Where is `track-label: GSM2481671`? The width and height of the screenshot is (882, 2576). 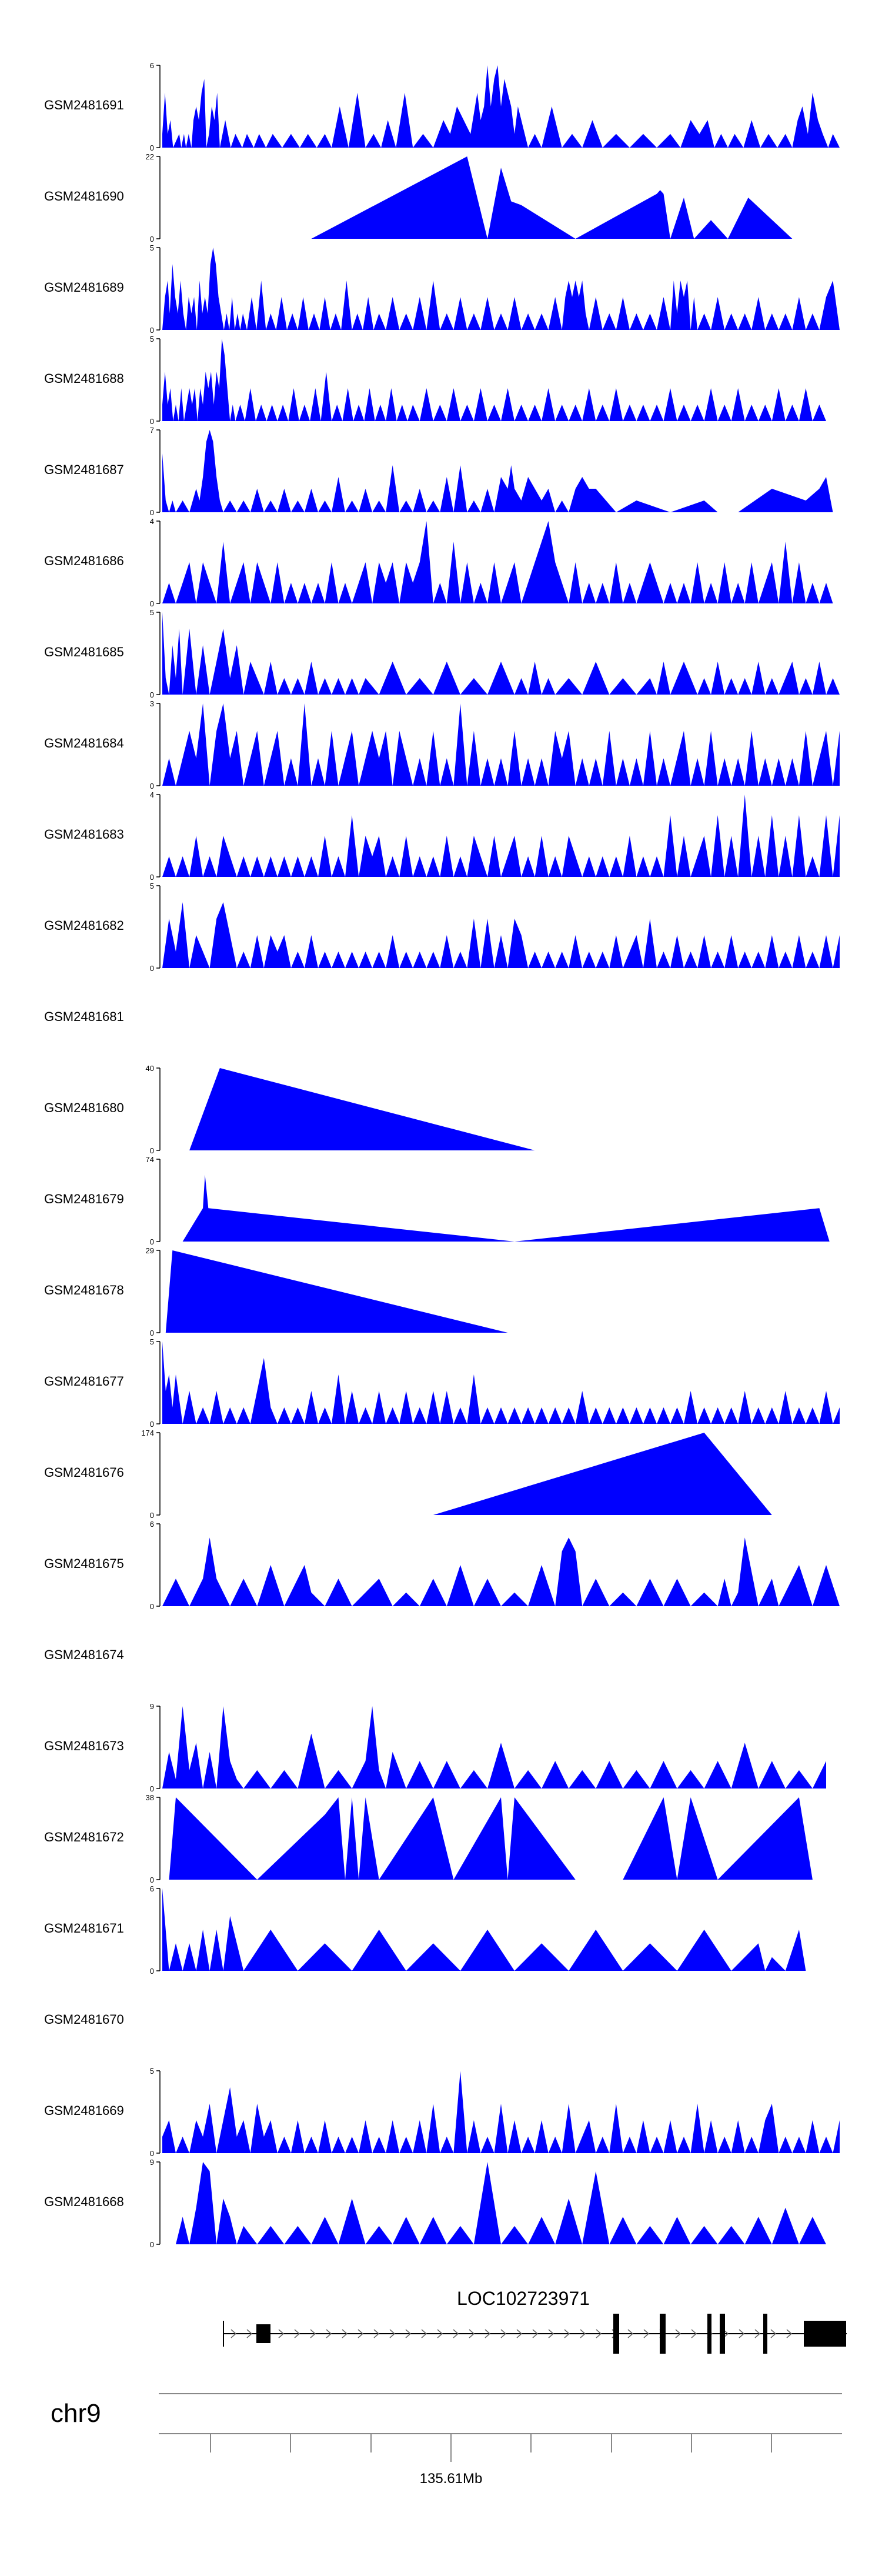 track-label: GSM2481671 is located at coordinates (84, 1928).